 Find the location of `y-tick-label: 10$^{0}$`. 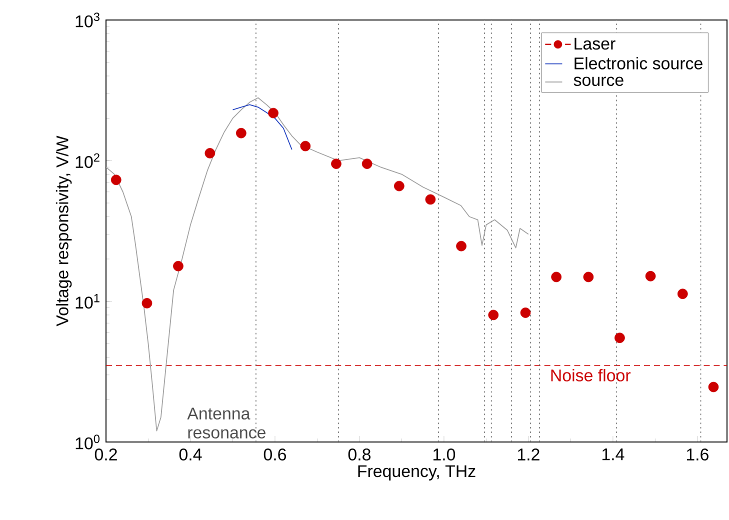

y-tick-label: 10$^{0}$ is located at coordinates (88, 442).